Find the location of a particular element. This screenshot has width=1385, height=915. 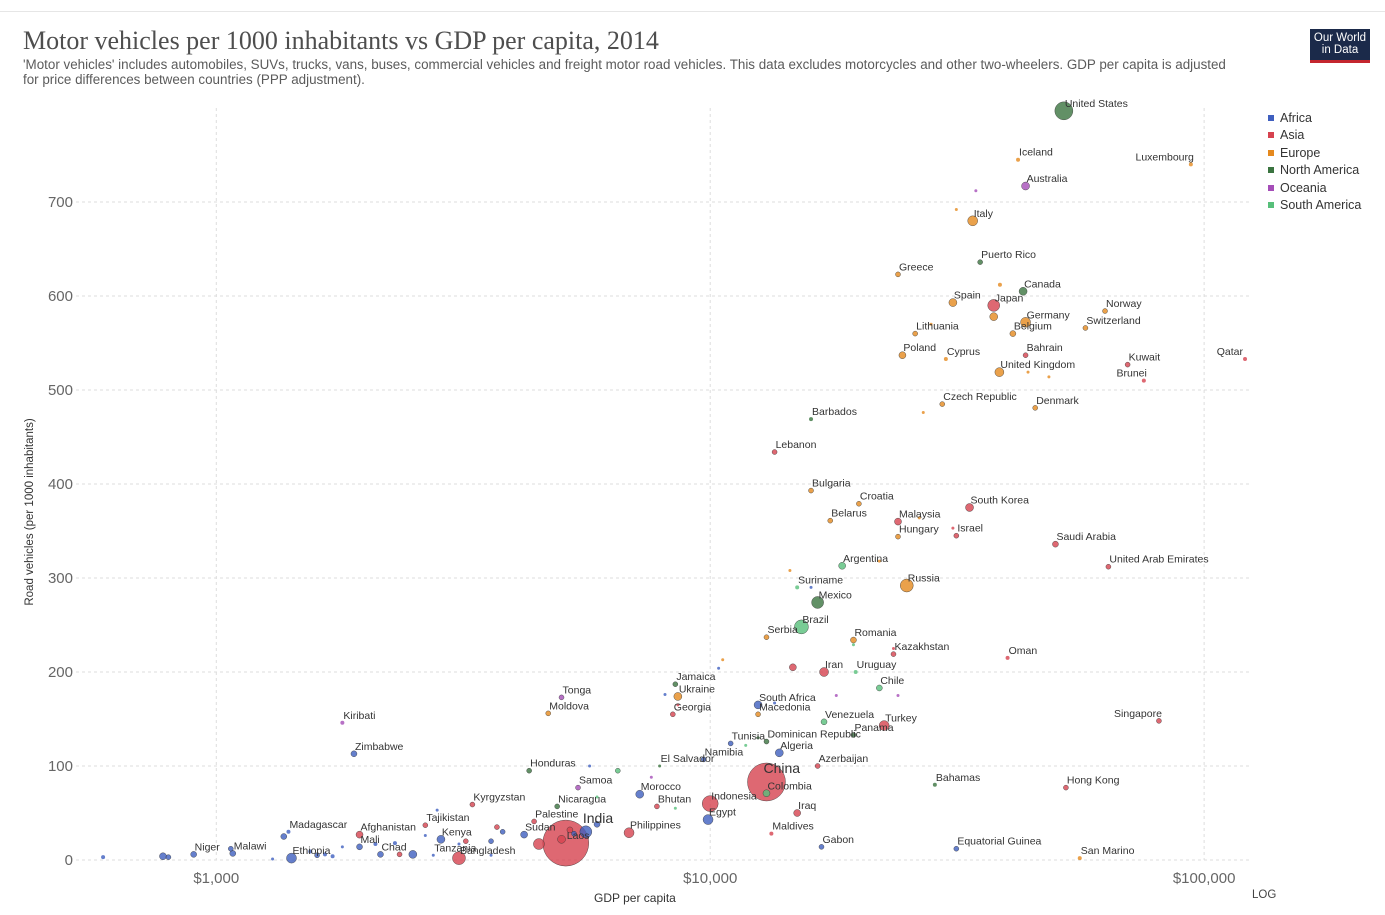

point-label-ethiopia: Ethiopia is located at coordinates (311, 851).